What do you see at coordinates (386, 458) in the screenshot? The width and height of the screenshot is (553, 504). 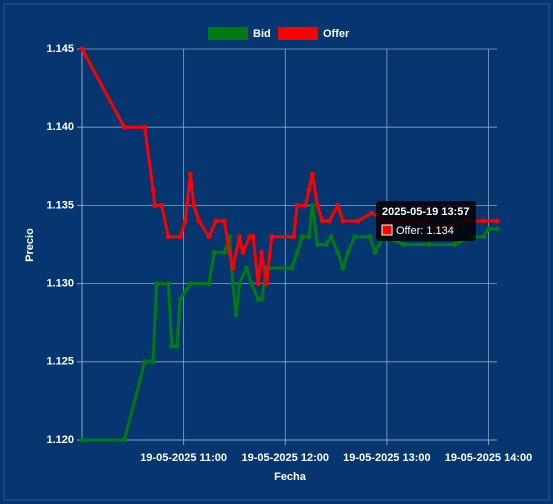 I see `x-tick-label: 19-05-2025 13:00` at bounding box center [386, 458].